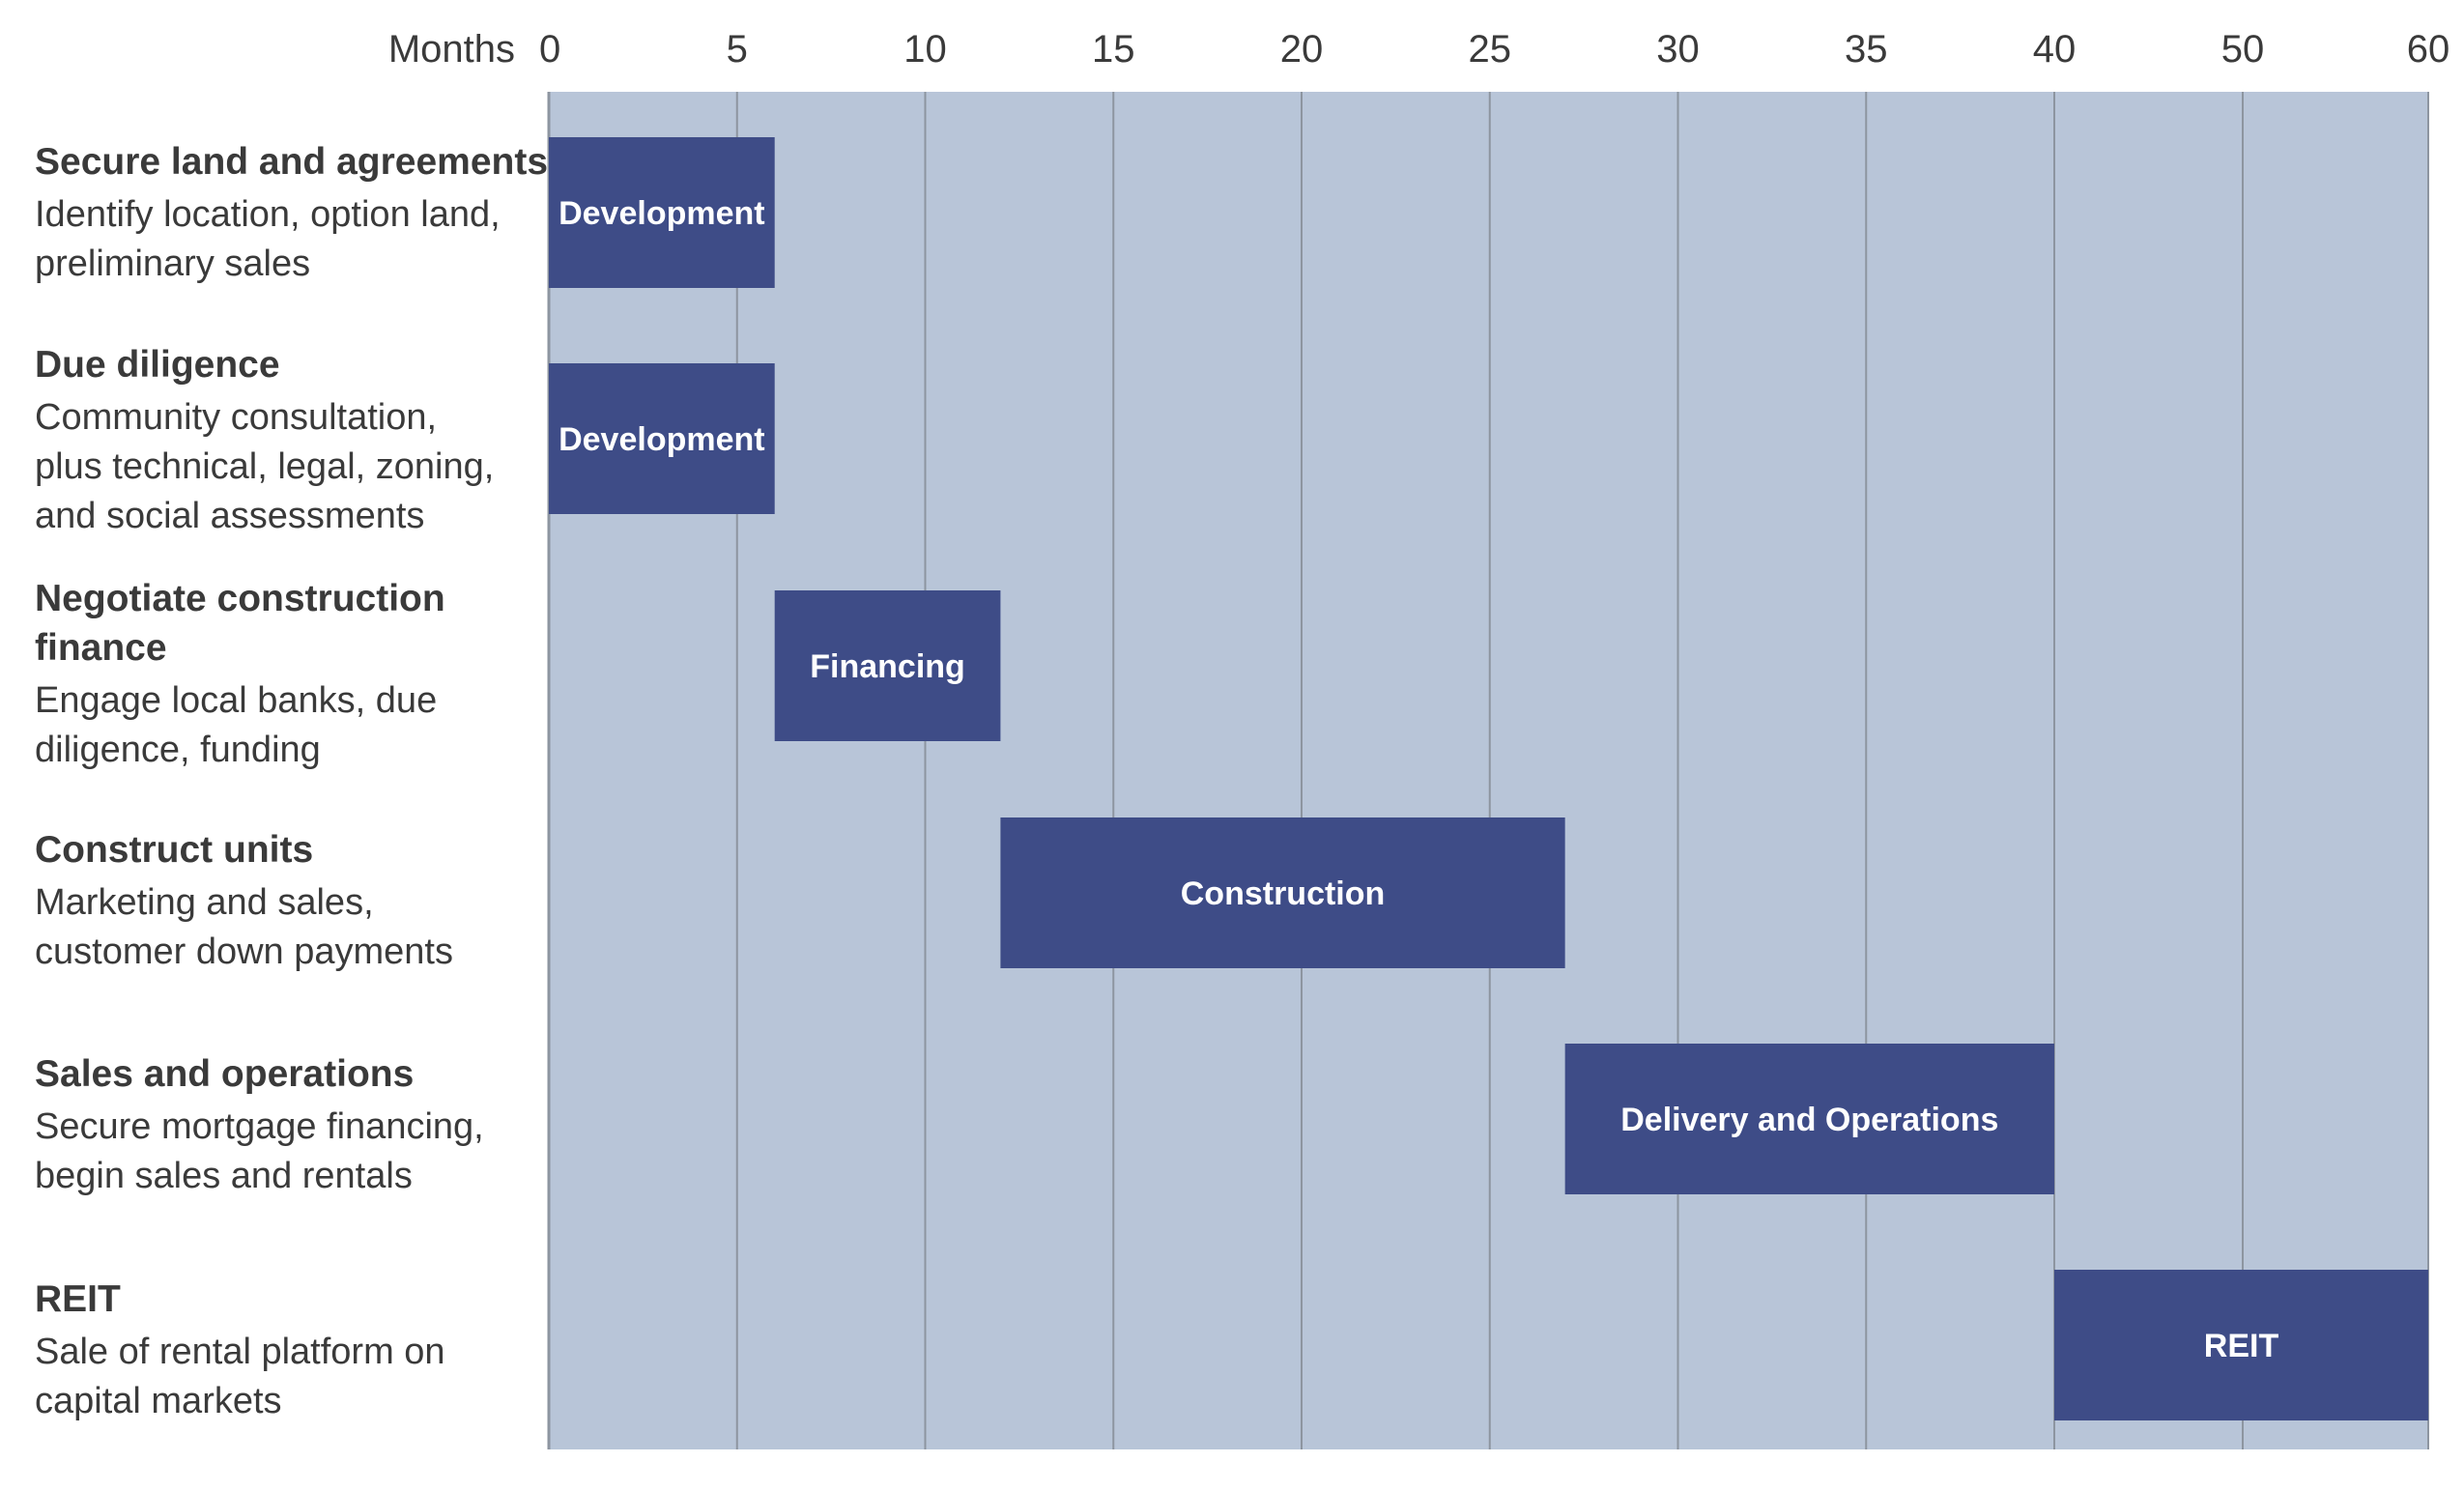 The height and width of the screenshot is (1491, 2464). What do you see at coordinates (236, 700) in the screenshot?
I see `task-description: Engage local banks, due` at bounding box center [236, 700].